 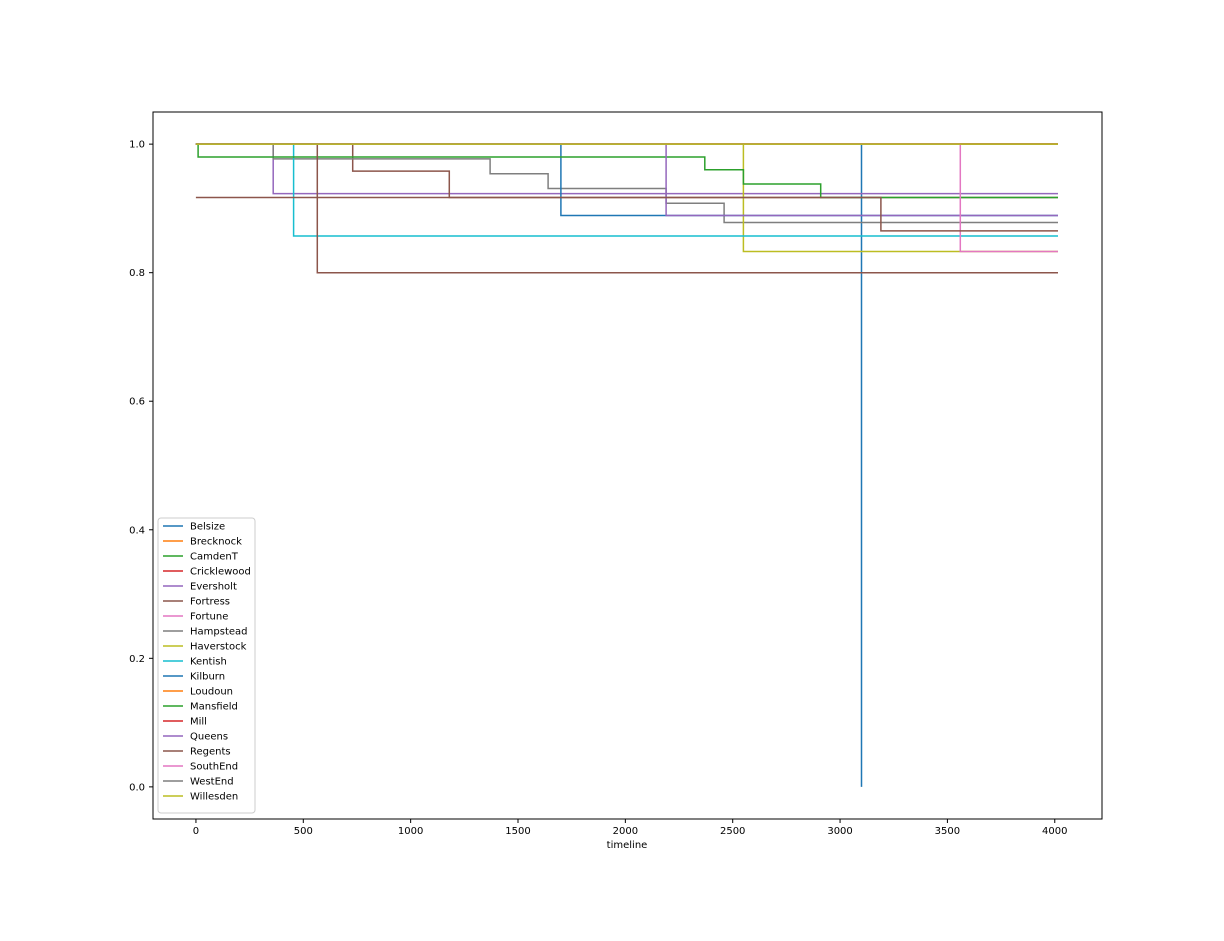 I want to click on legend-label: Brecknock, so click(x=216, y=542).